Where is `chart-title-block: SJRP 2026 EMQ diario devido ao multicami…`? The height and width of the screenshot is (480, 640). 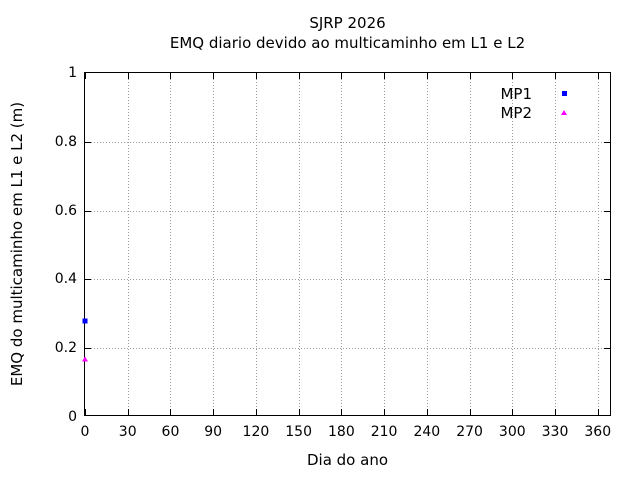
chart-title-block: SJRP 2026 EMQ diario devido ao multicami… is located at coordinates (347, 33).